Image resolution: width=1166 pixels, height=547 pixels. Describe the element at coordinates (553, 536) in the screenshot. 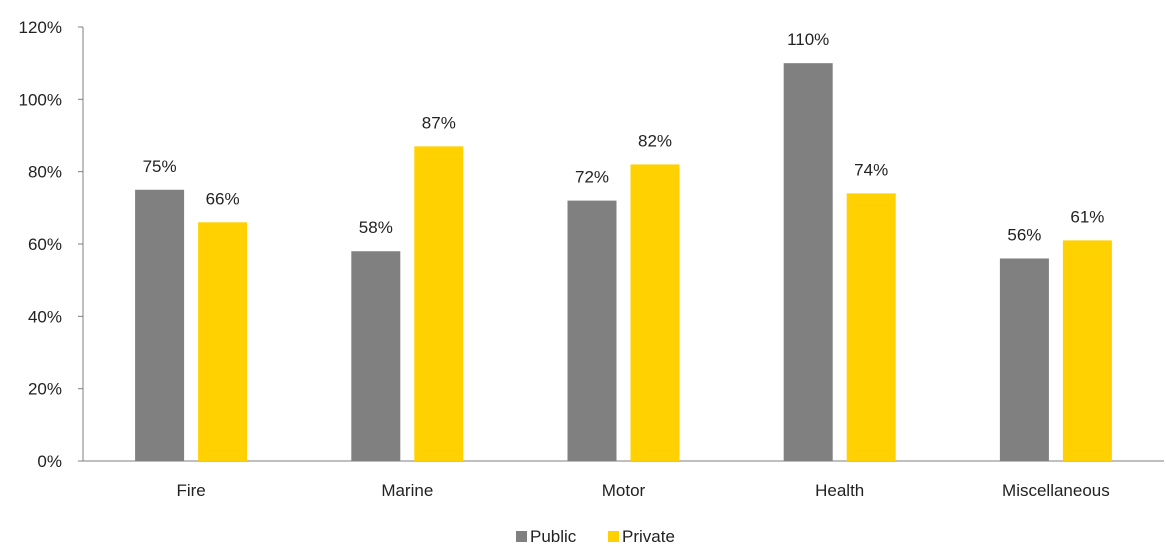

I see `legend-label-public: Public` at that location.